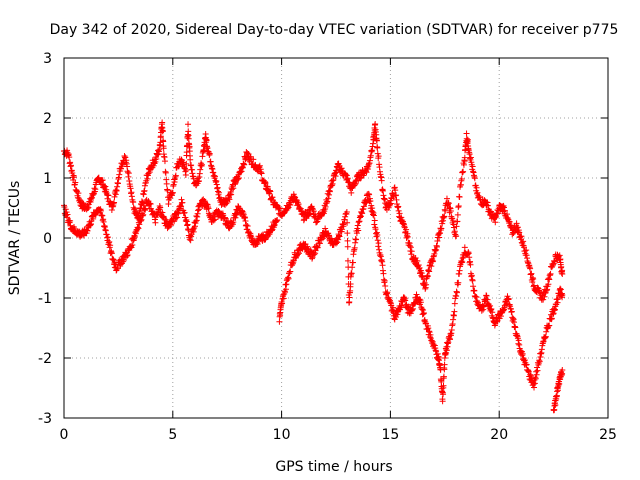 The width and height of the screenshot is (640, 480). What do you see at coordinates (608, 435) in the screenshot?
I see `x-tick-label: 25` at bounding box center [608, 435].